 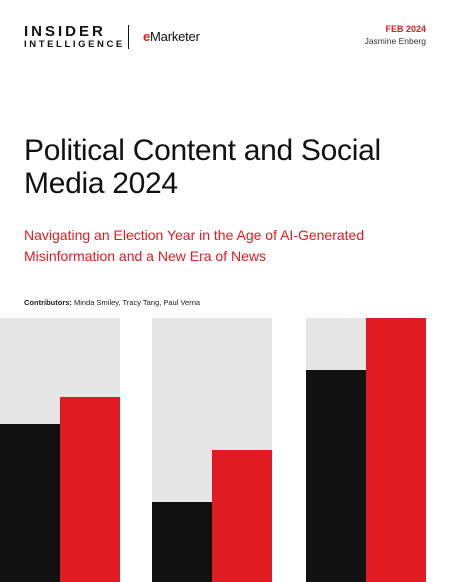 What do you see at coordinates (182, 542) in the screenshot?
I see `bar-group-2-black` at bounding box center [182, 542].